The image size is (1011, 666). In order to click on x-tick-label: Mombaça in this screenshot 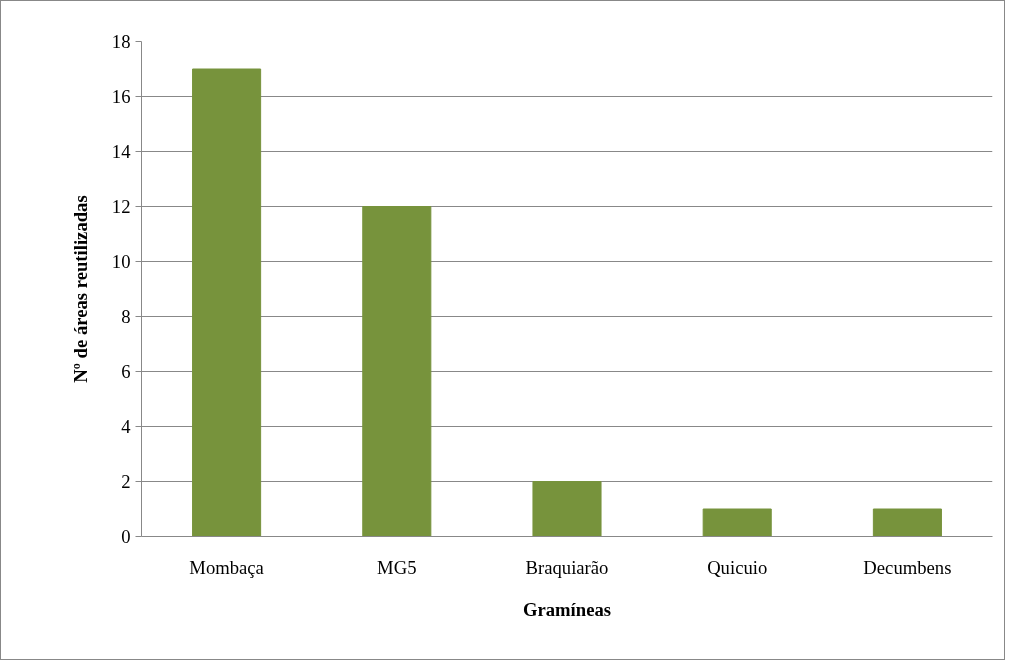, I will do `click(227, 567)`.